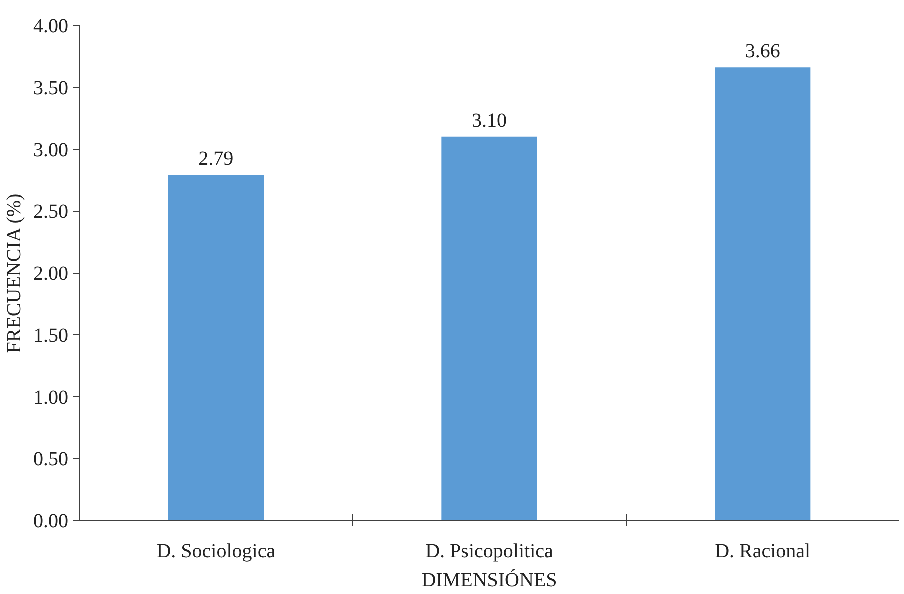  I want to click on data-label: 3.10, so click(489, 121).